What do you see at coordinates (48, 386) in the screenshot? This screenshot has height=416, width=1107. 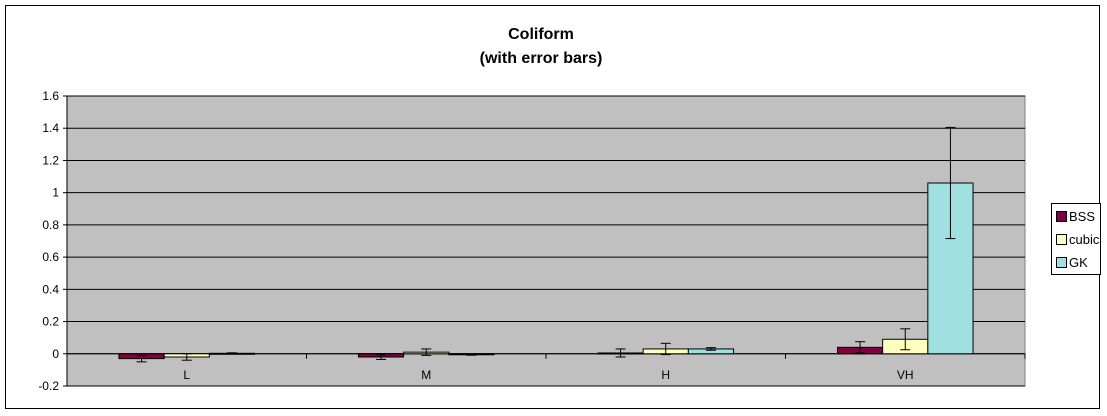 I see `y-tick-label: -0.2` at bounding box center [48, 386].